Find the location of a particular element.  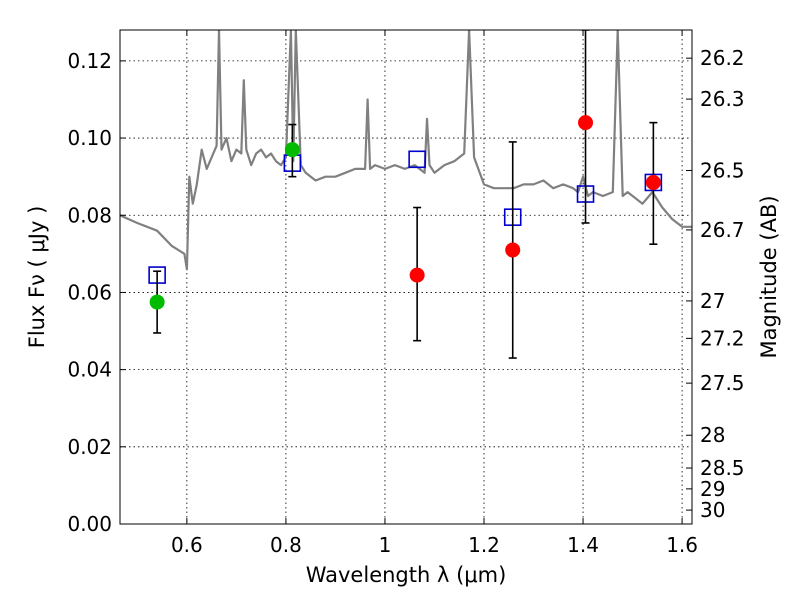

mag-tick-label: 30 is located at coordinates (712, 510).